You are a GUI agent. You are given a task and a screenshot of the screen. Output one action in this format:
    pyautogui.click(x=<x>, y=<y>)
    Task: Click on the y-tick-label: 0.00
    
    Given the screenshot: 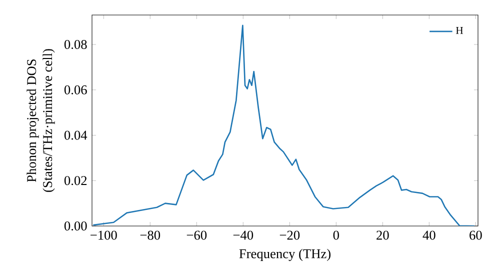 What is the action you would take?
    pyautogui.click(x=75, y=226)
    